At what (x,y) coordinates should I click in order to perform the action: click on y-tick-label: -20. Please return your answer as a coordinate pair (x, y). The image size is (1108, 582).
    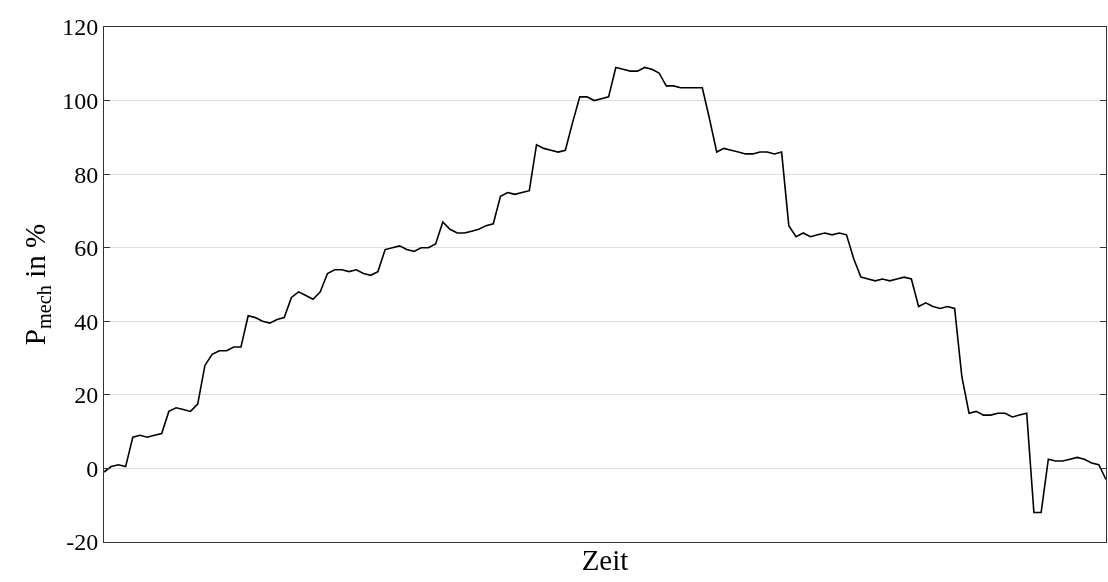
    Looking at the image, I should click on (82, 542).